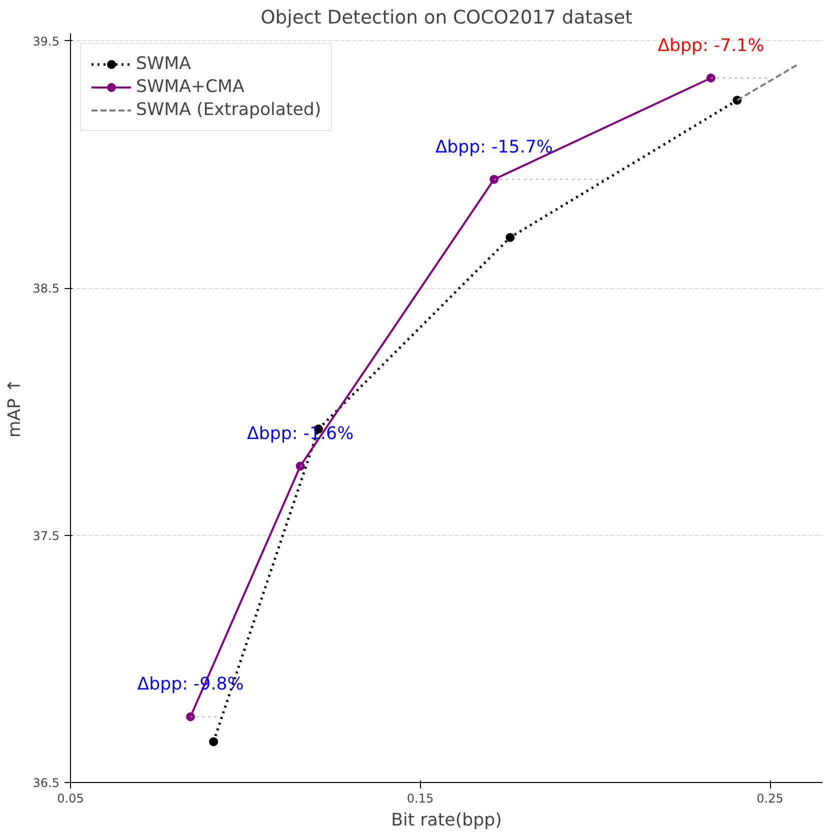  I want to click on annotation: Δbpp: -7.1%, so click(711, 46).